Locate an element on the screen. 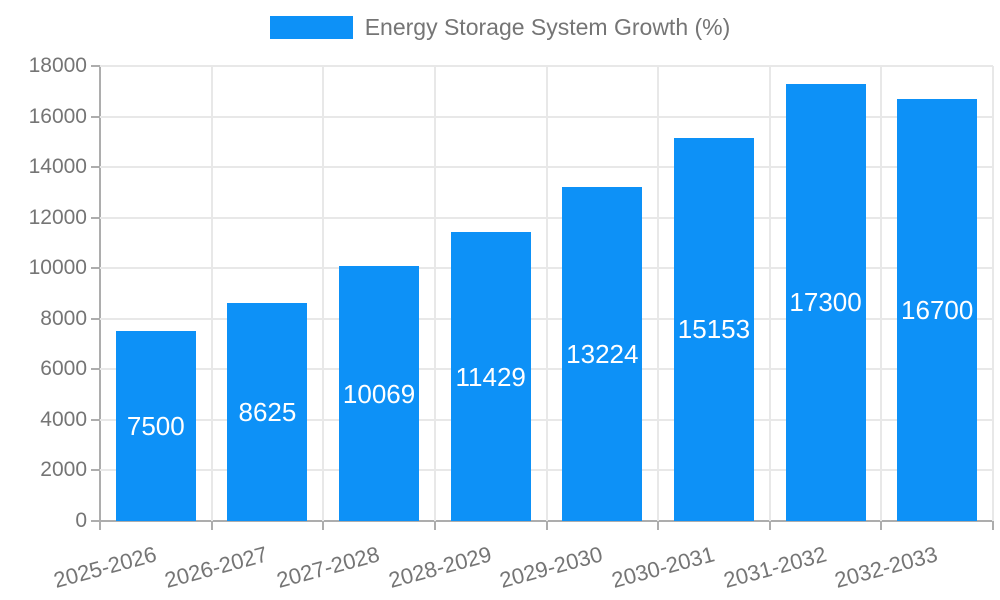 The image size is (1000, 600). legend-swatch is located at coordinates (311, 27).